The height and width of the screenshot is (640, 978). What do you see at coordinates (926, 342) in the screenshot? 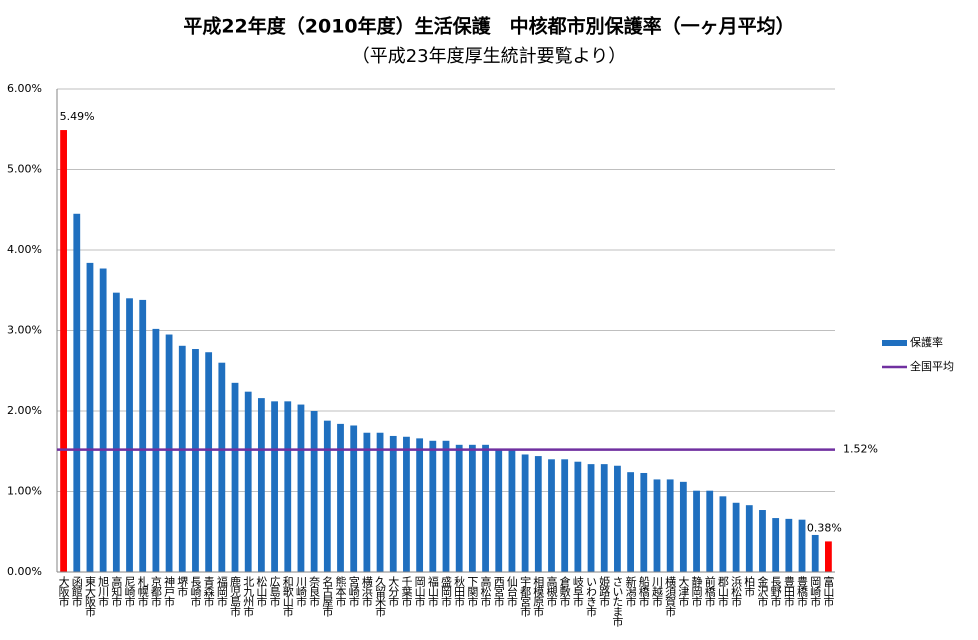
I see `legend-label: 保護率` at bounding box center [926, 342].